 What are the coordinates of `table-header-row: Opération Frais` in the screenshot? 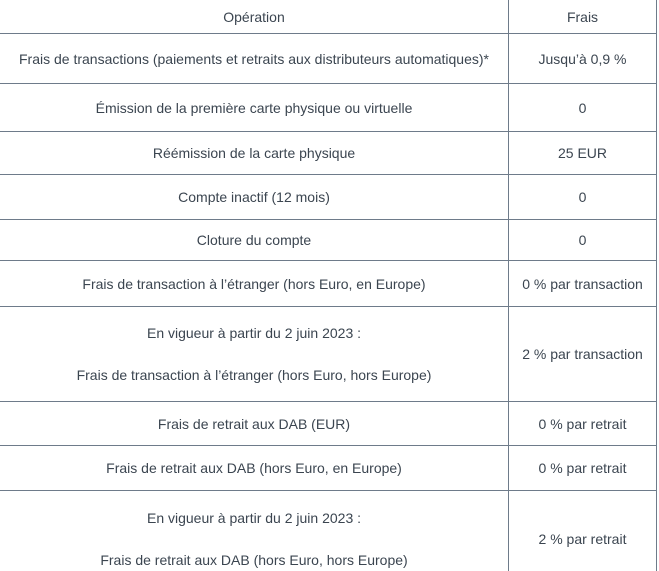 It's located at (328, 17).